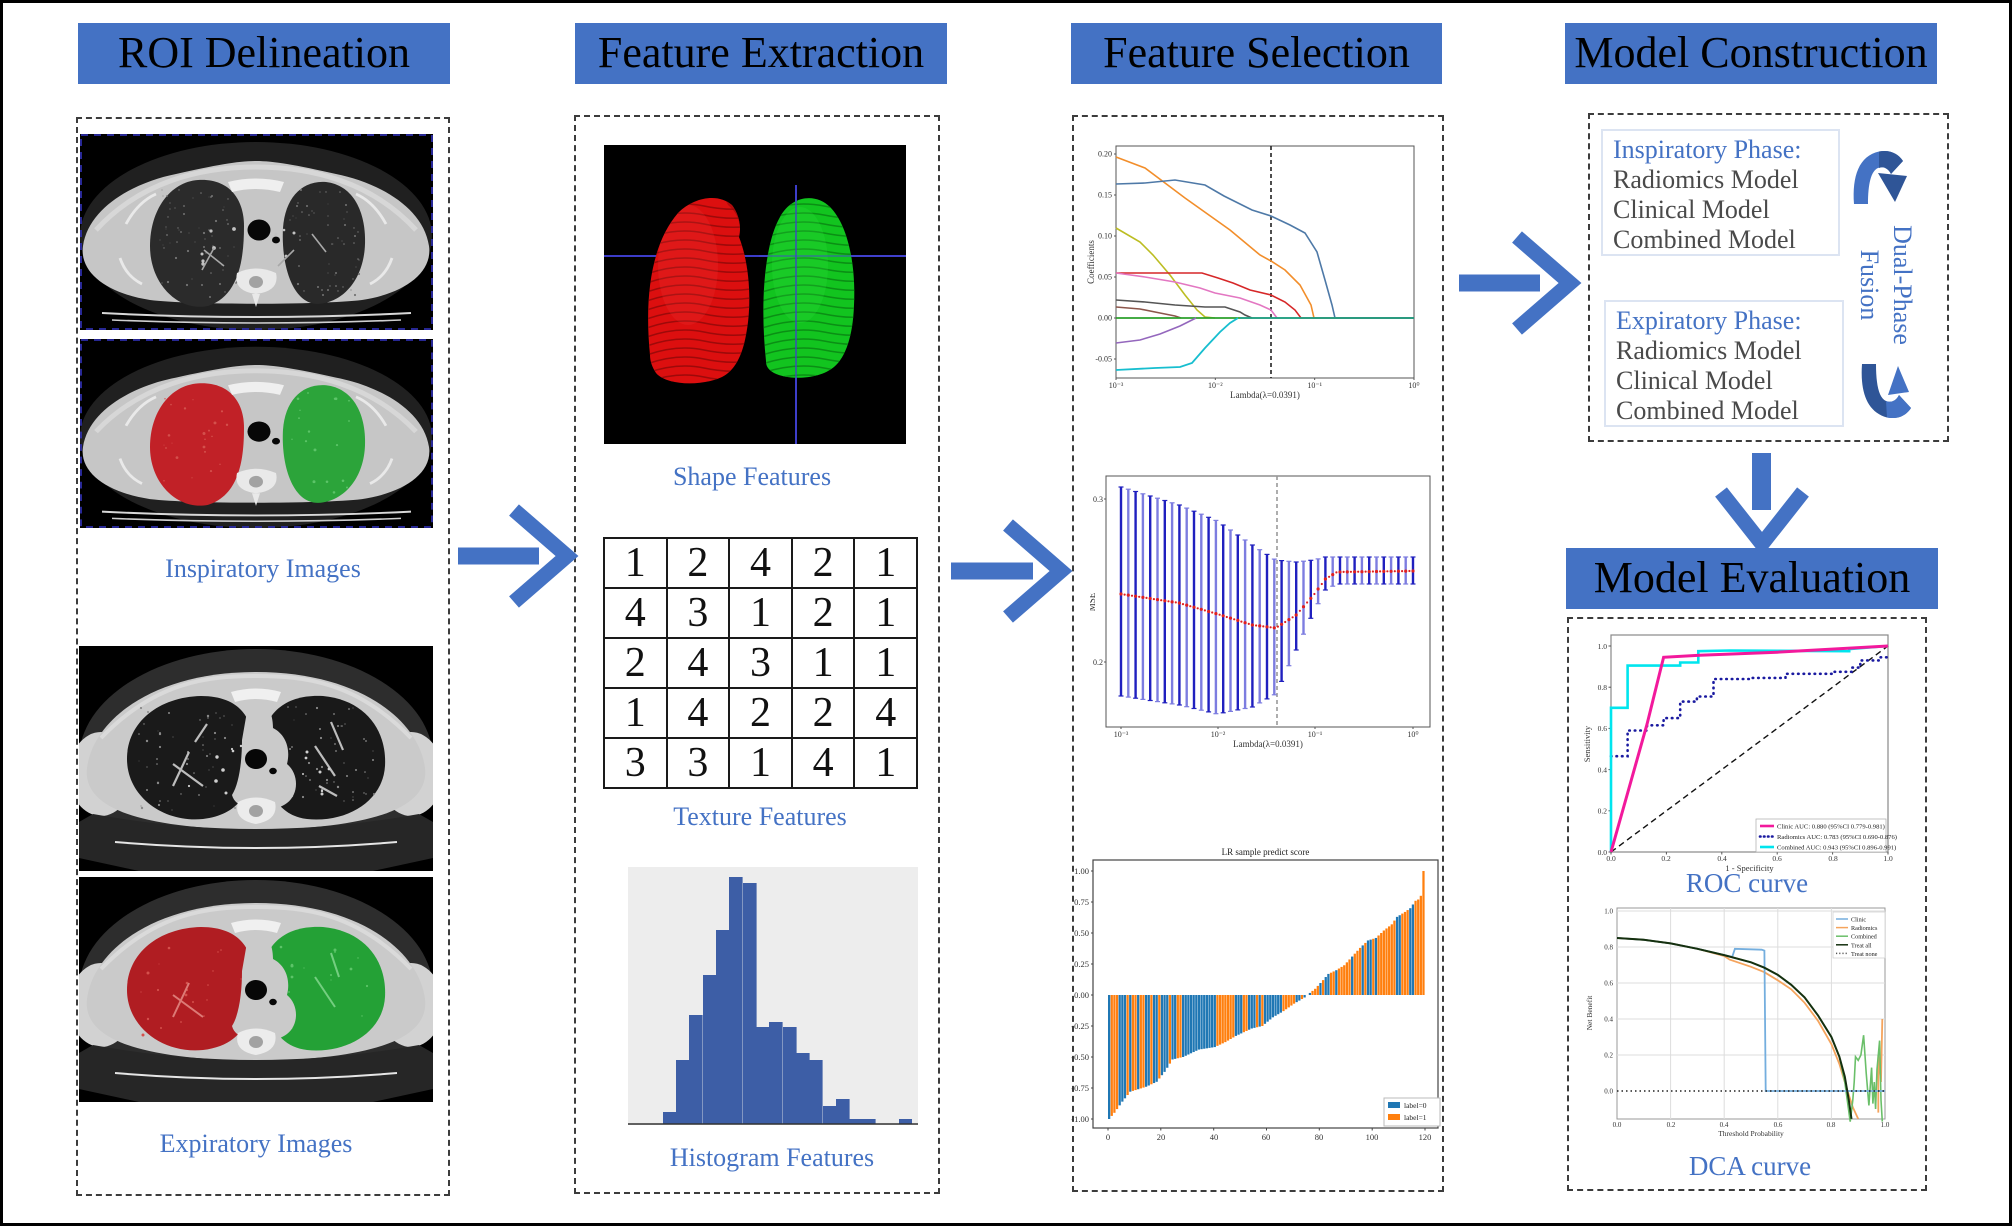  What do you see at coordinates (1587, 743) in the screenshot?
I see `svg-text: Sensitivity` at bounding box center [1587, 743].